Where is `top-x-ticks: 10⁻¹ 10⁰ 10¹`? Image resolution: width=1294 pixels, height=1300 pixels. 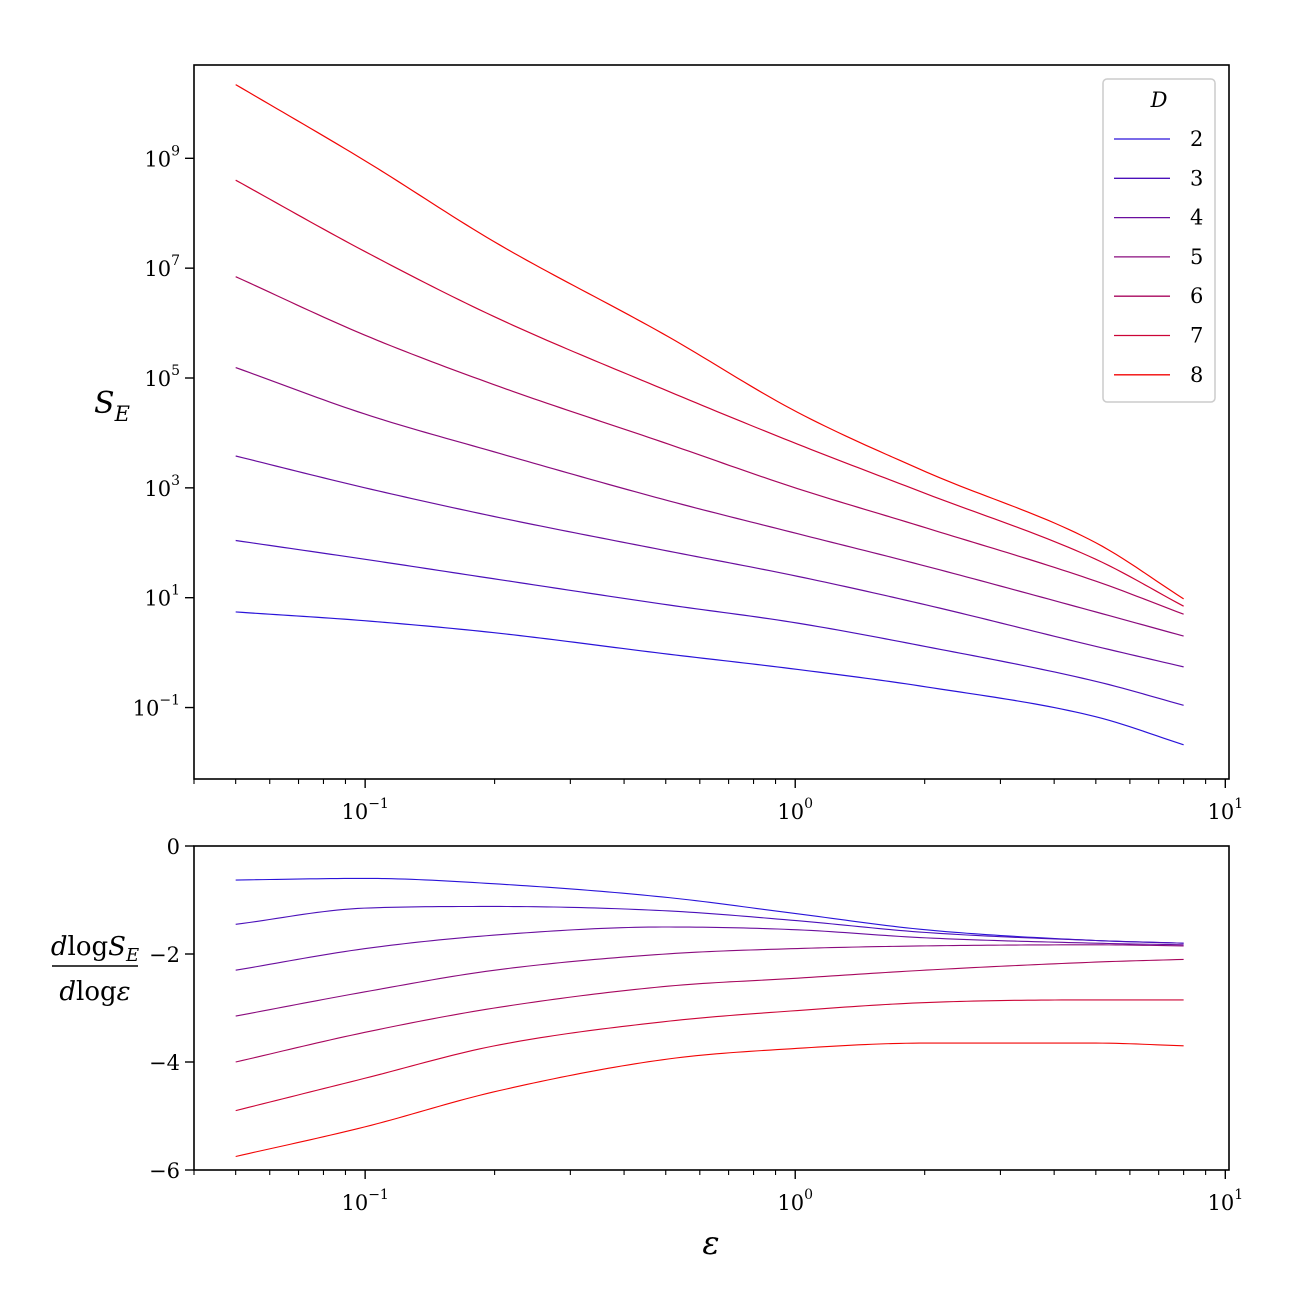 top-x-ticks: 10⁻¹ 10⁰ 10¹ is located at coordinates (718, 801).